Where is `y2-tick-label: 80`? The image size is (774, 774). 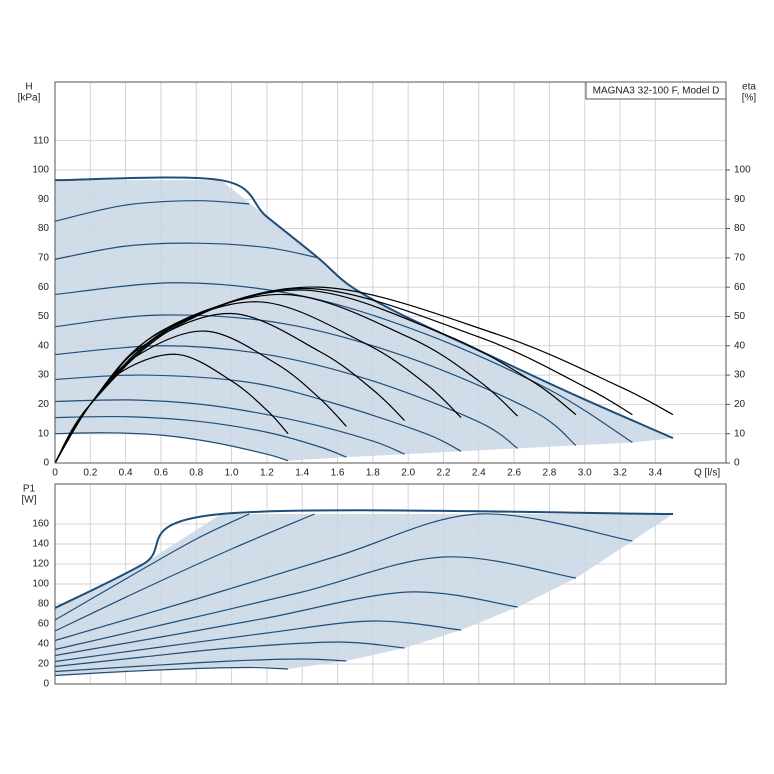 y2-tick-label: 80 is located at coordinates (740, 228).